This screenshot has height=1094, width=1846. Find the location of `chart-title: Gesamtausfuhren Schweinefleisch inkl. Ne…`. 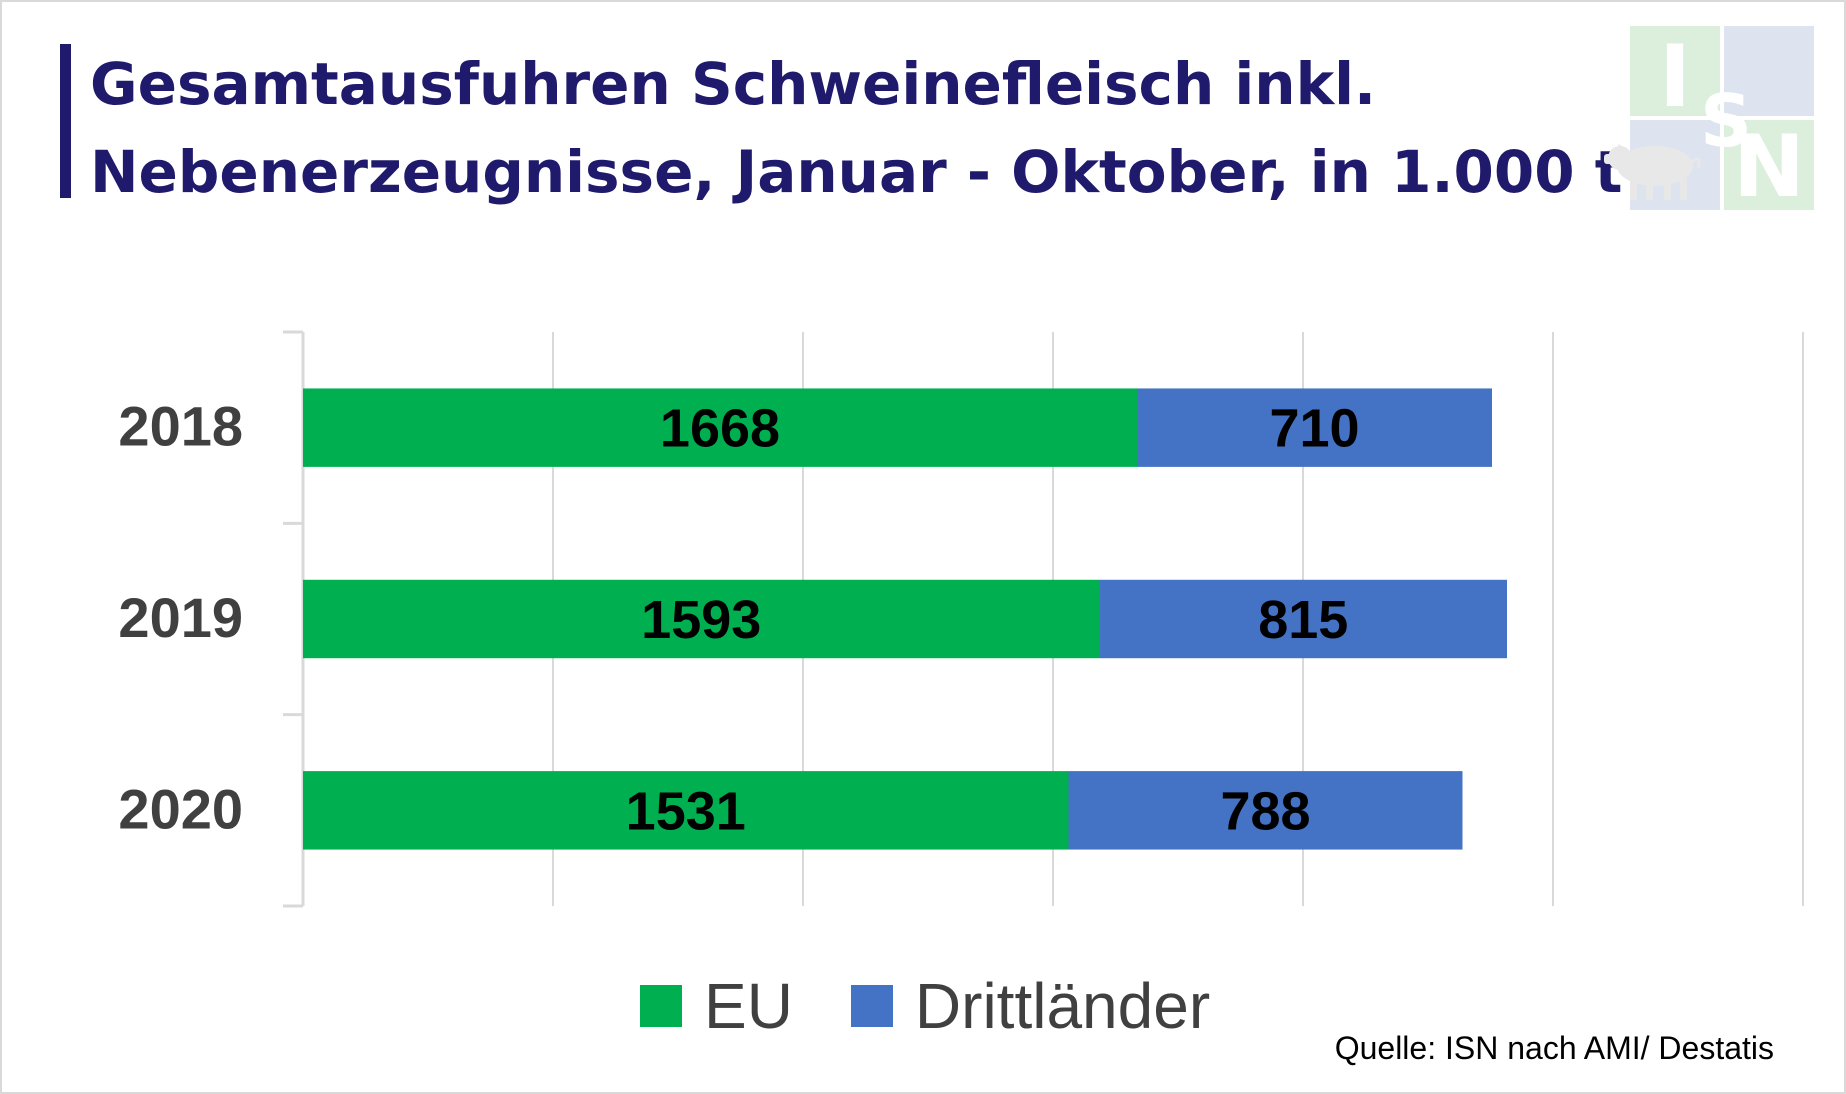

chart-title: Gesamtausfuhren Schweinefleisch inkl. Ne… is located at coordinates (856, 128).